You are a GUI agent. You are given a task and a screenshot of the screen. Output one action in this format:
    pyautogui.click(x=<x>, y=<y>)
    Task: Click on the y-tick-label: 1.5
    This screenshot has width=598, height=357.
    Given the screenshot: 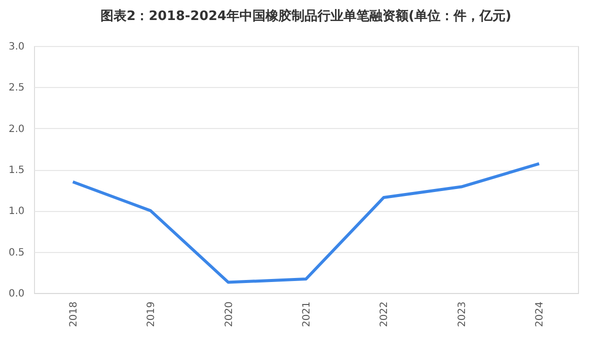 What is the action you would take?
    pyautogui.click(x=16, y=170)
    